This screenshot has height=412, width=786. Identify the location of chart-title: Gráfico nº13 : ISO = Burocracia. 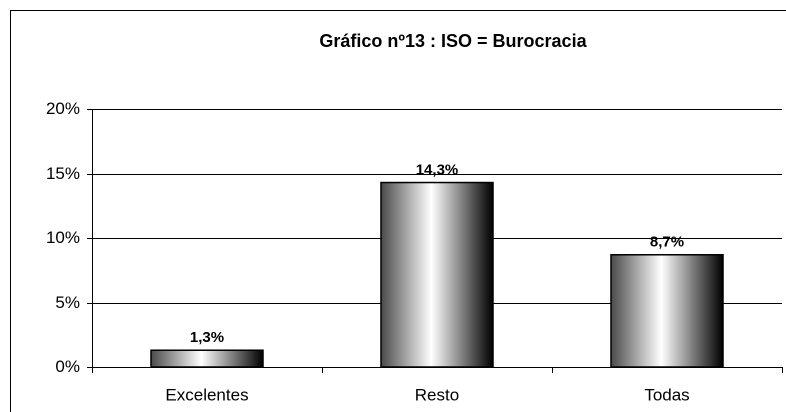
(453, 41).